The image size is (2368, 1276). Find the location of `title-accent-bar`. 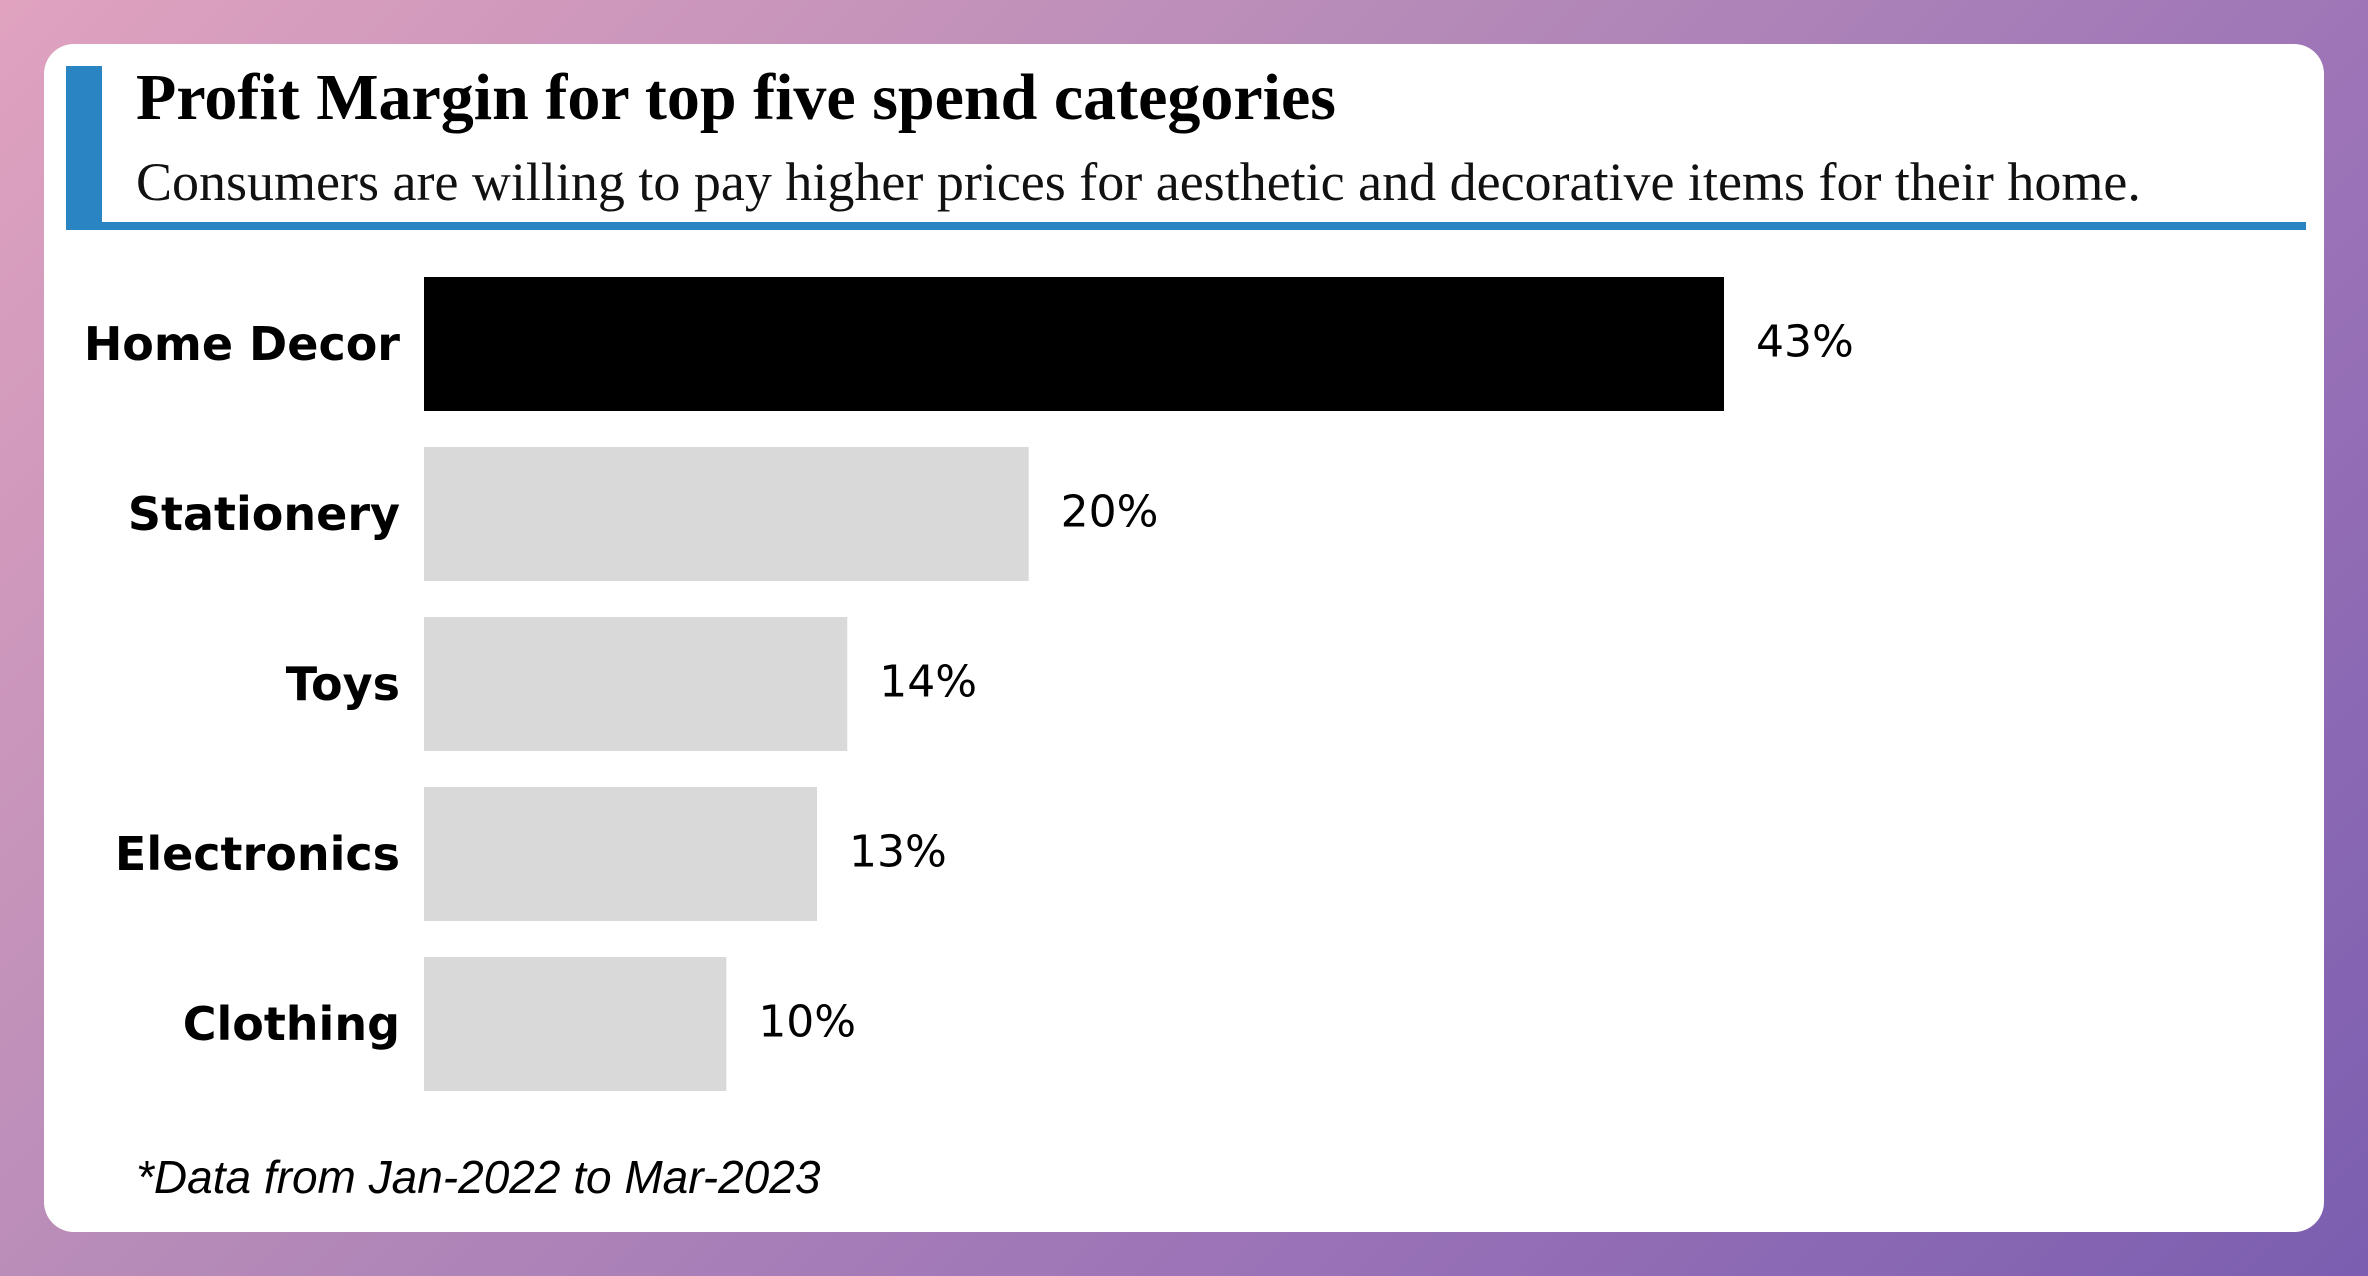

title-accent-bar is located at coordinates (84, 146).